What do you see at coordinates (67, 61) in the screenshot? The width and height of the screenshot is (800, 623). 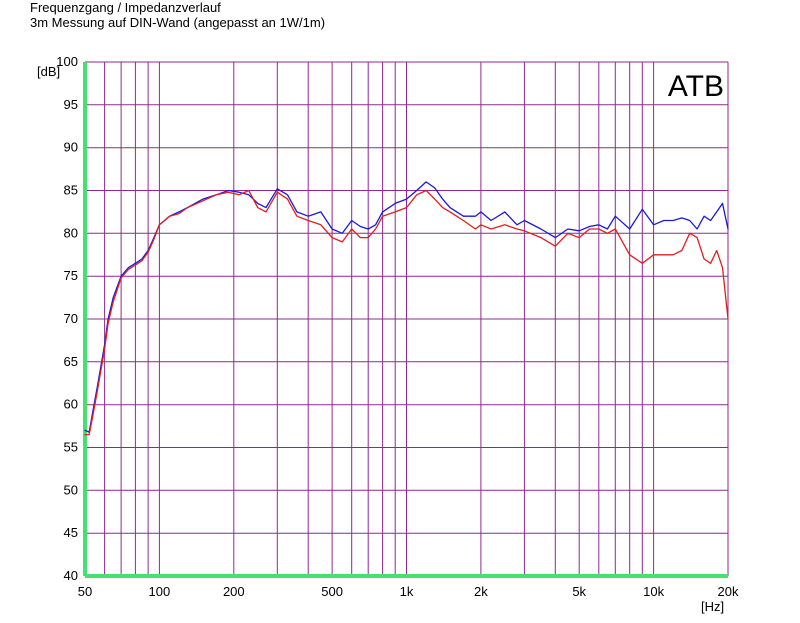 I see `y-tick-label: 100` at bounding box center [67, 61].